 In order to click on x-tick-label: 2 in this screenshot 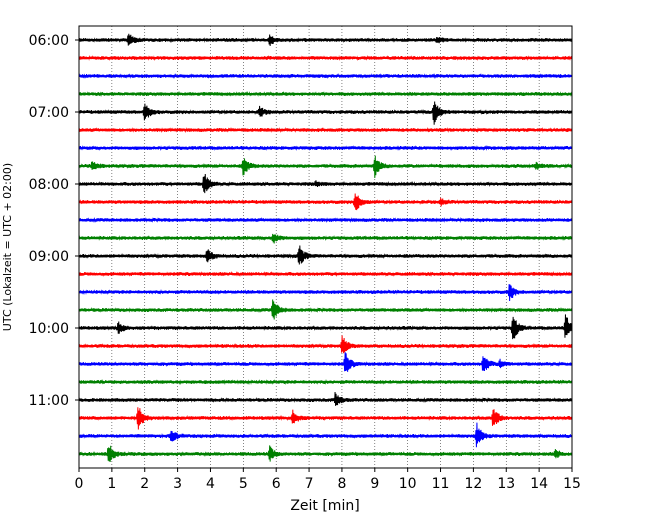, I will do `click(144, 484)`.